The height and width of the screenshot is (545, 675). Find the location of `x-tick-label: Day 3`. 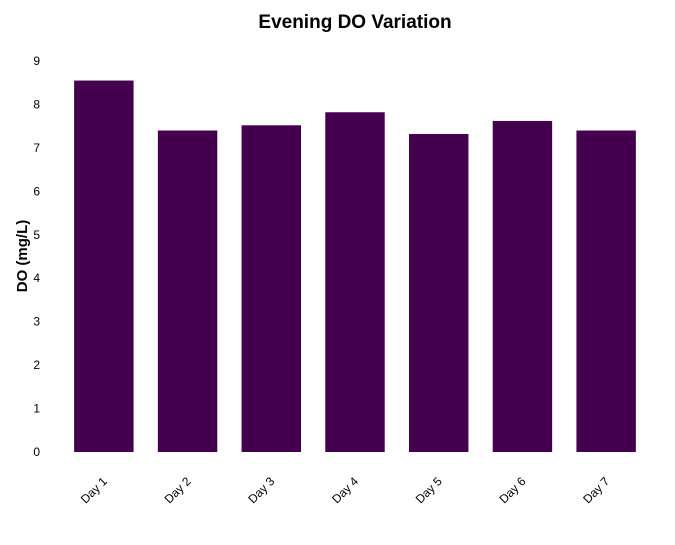

x-tick-label: Day 3 is located at coordinates (261, 490).